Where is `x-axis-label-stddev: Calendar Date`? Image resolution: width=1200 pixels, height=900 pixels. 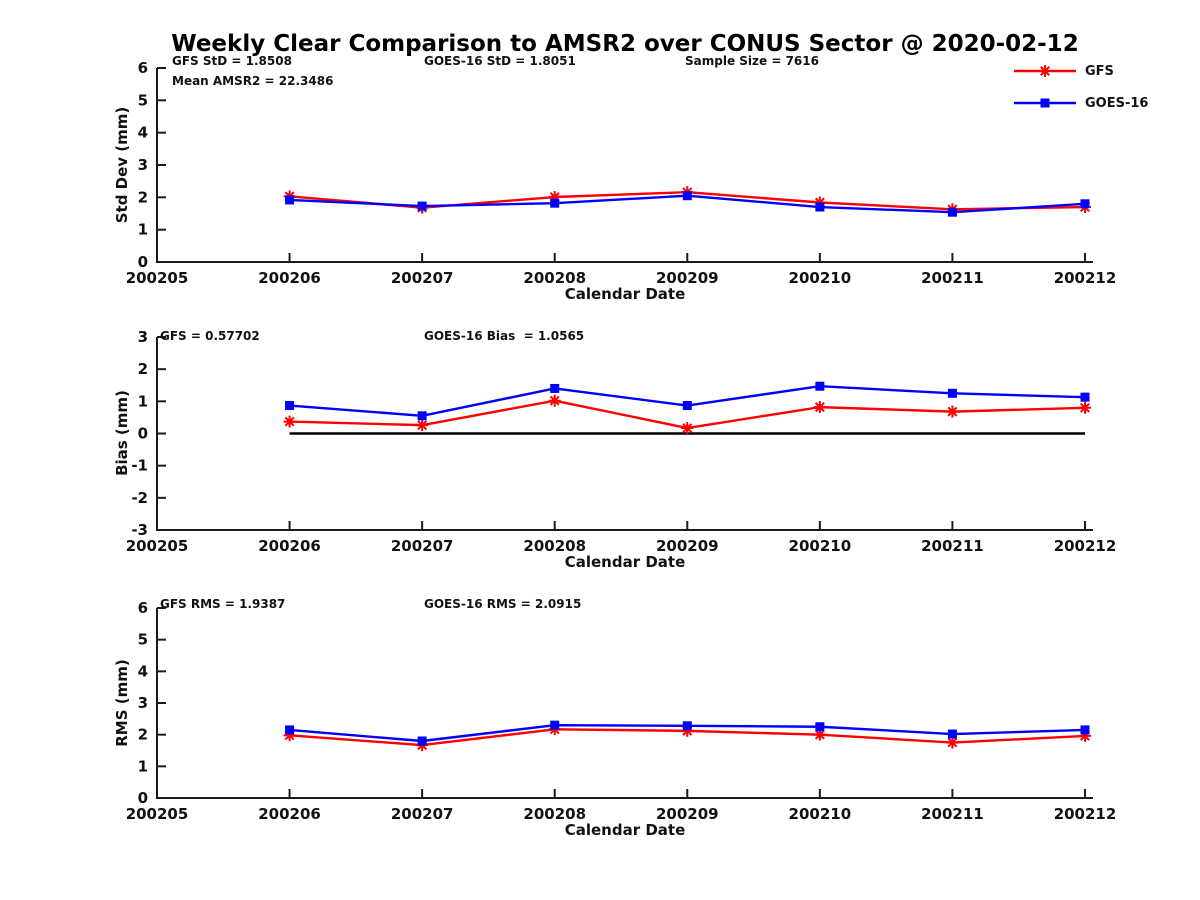 x-axis-label-stddev: Calendar Date is located at coordinates (625, 294).